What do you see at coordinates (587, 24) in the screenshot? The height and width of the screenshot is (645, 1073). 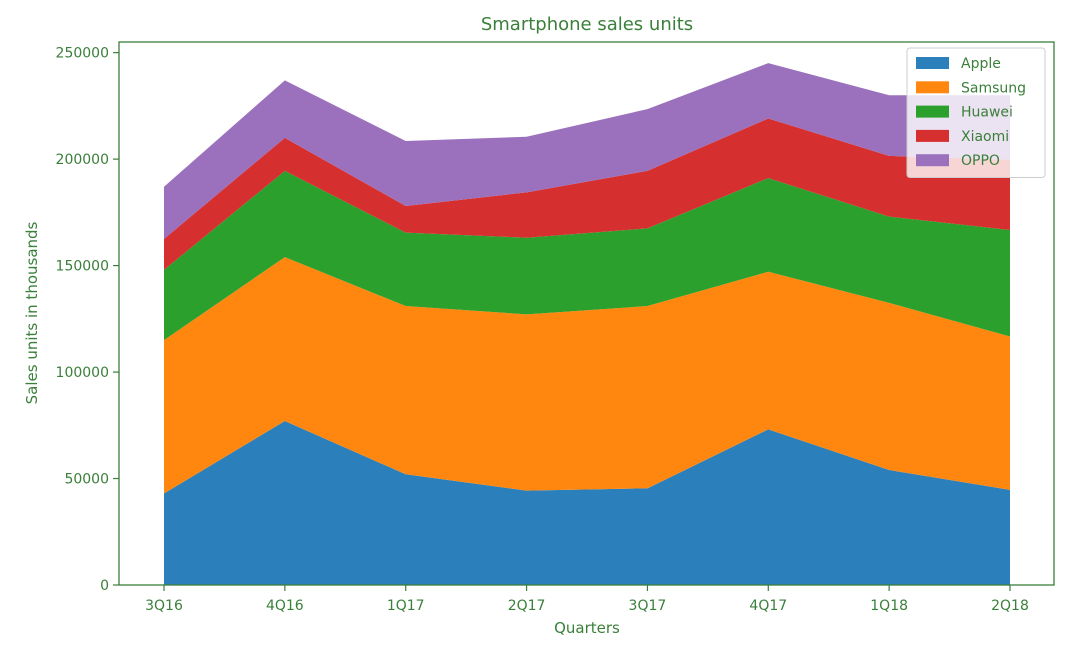 I see `chart-title: Smartphone sales units` at bounding box center [587, 24].